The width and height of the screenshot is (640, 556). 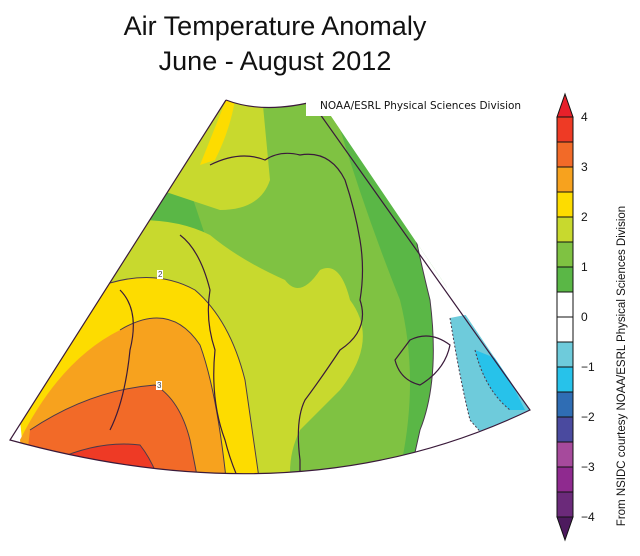 I want to click on tick-4: 4, so click(x=584, y=117).